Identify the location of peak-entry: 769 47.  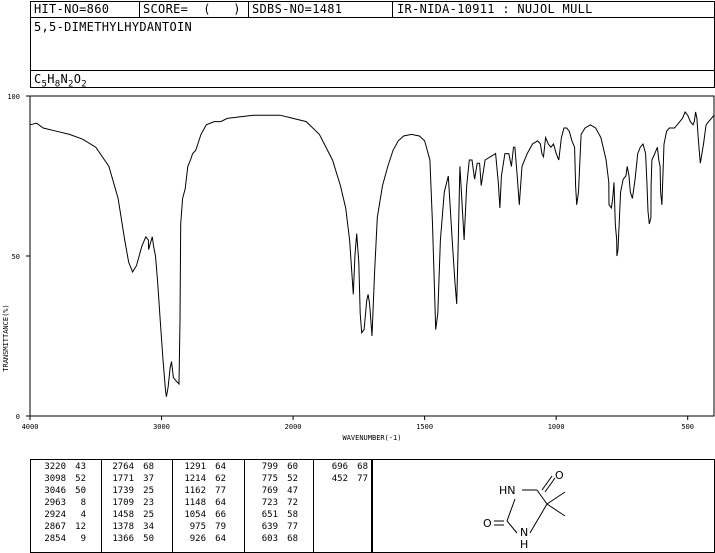
(273, 491).